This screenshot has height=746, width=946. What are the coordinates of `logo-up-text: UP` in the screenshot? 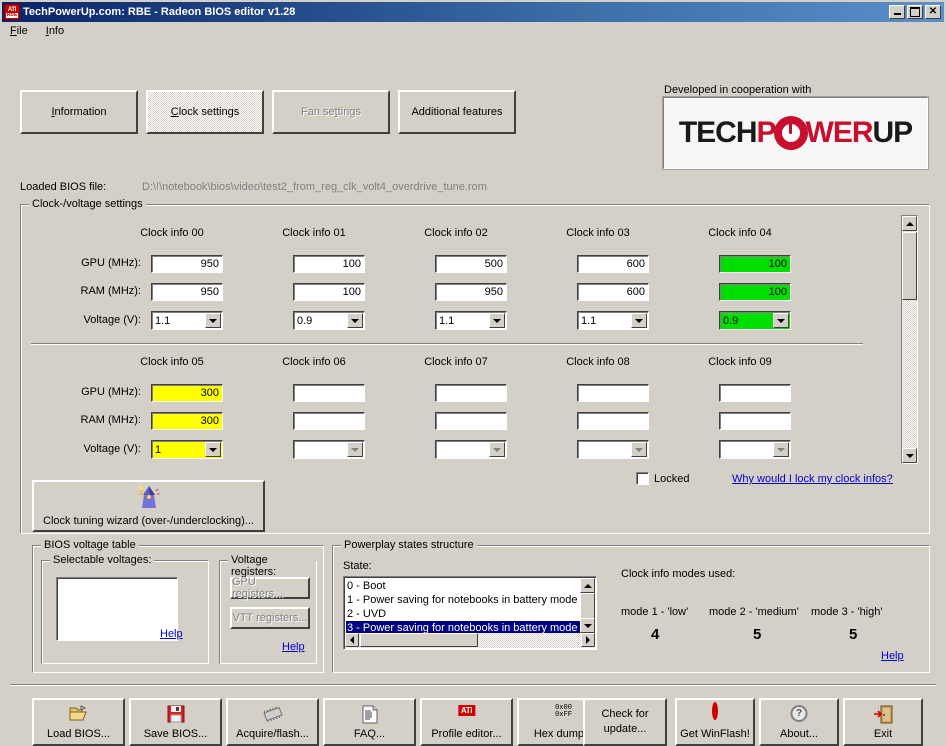 It's located at (893, 132).